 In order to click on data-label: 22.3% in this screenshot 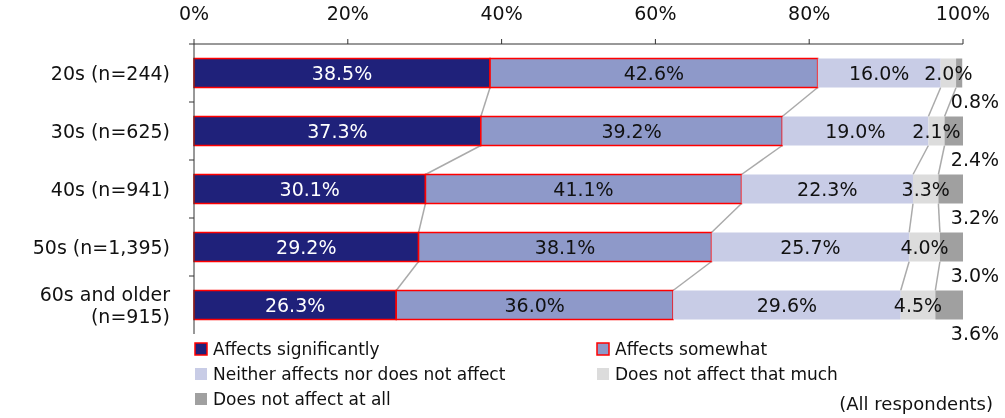, I will do `click(827, 188)`.